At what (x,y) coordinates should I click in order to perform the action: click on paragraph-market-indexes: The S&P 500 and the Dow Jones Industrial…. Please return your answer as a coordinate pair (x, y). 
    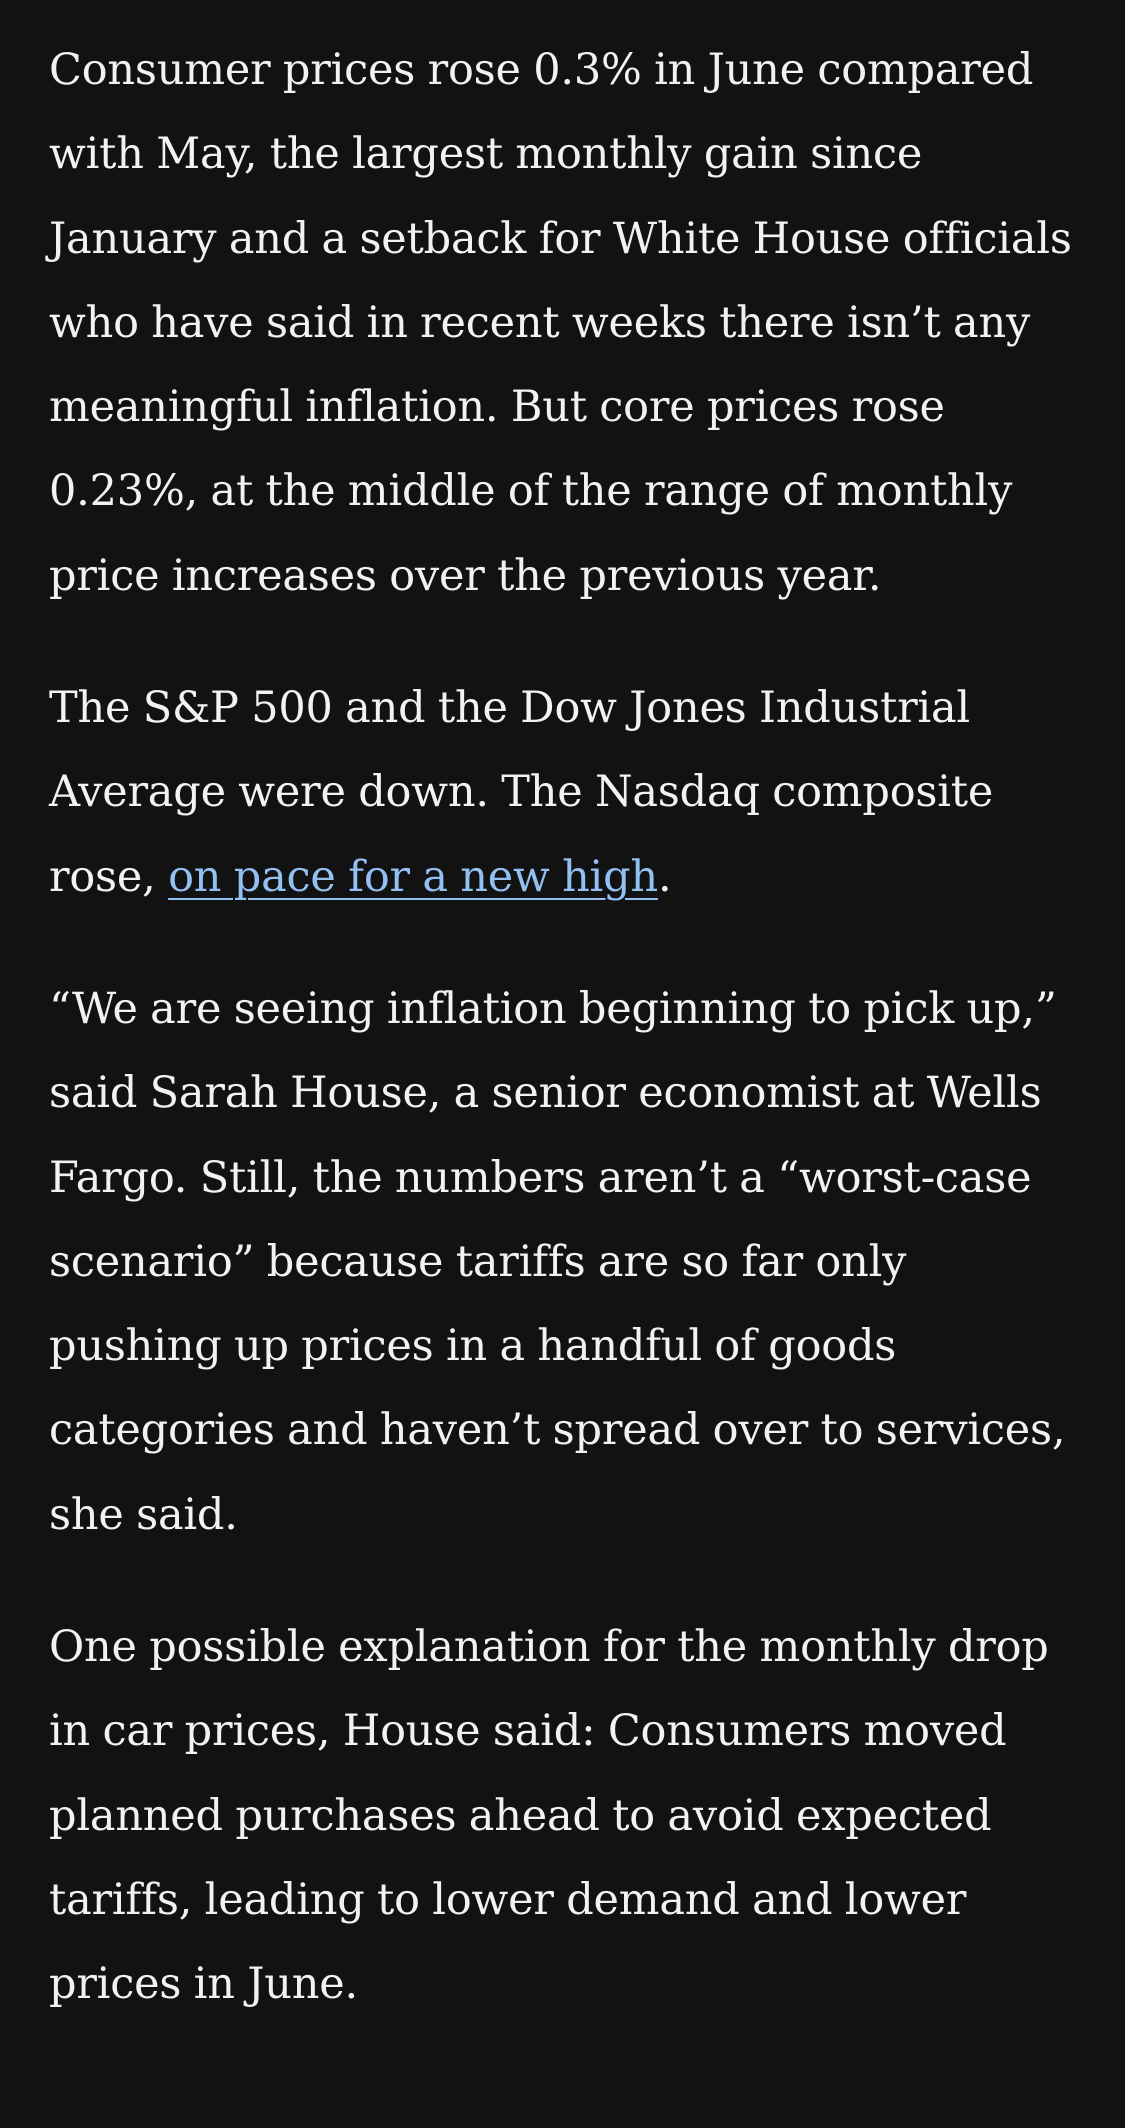
    Looking at the image, I should click on (563, 792).